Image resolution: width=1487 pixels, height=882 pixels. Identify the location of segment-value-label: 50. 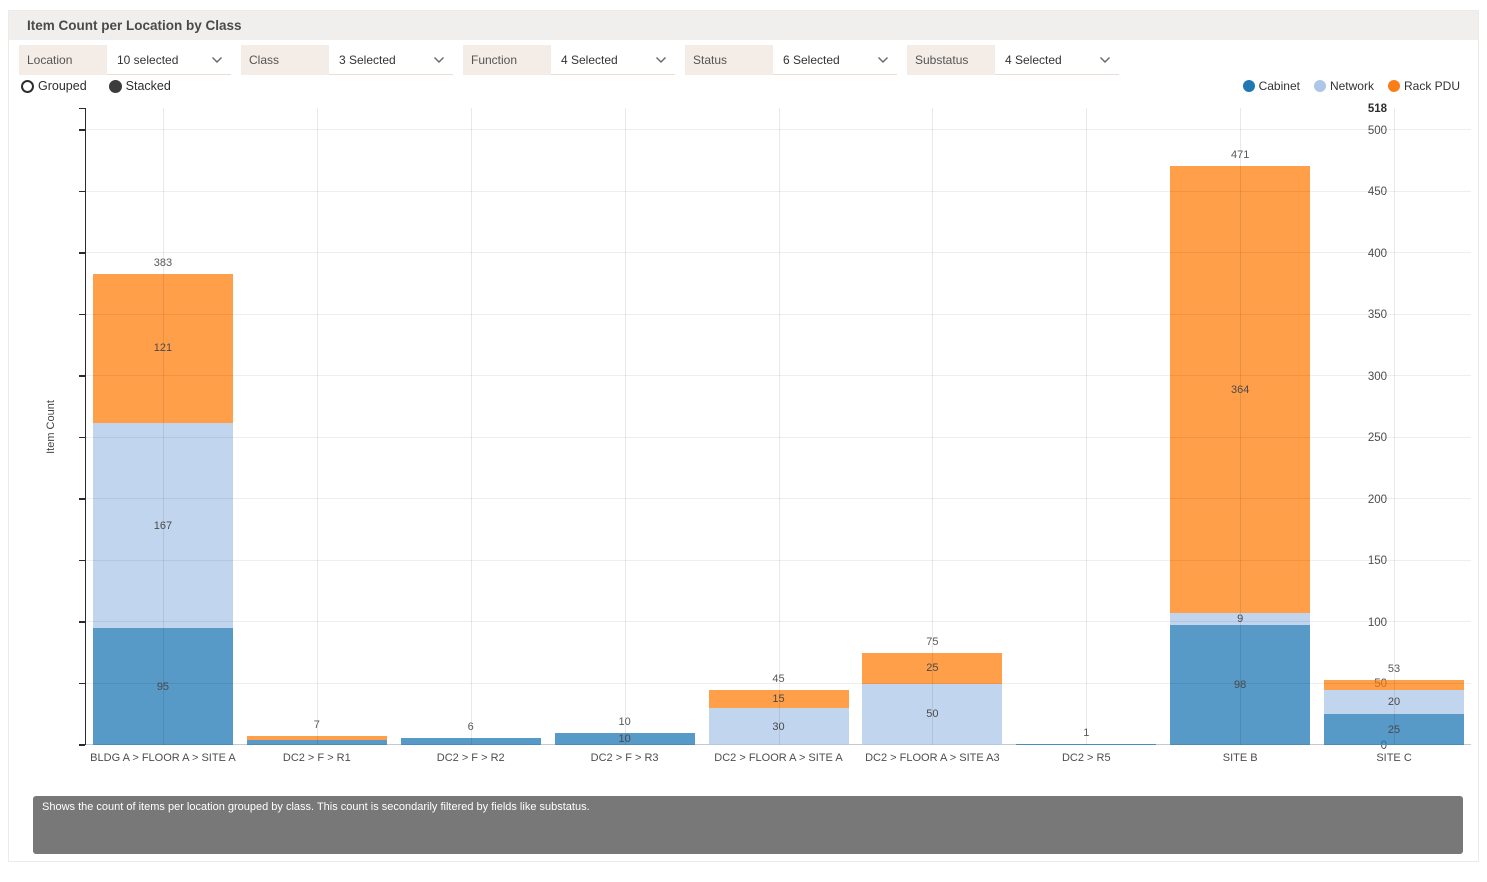
(932, 714).